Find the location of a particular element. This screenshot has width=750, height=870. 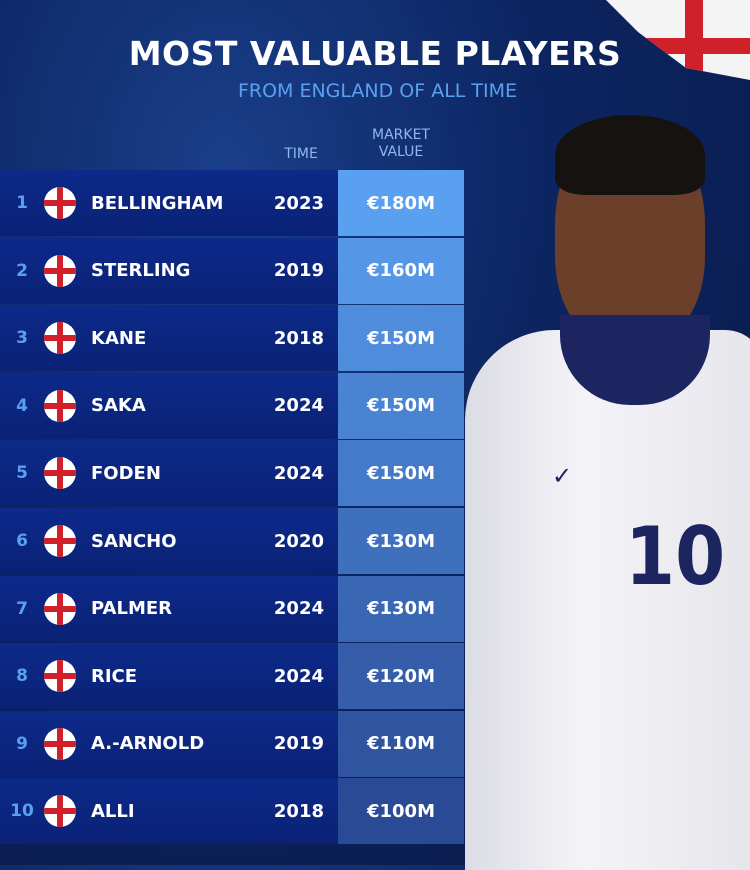

table-row: 3 KANE 2018 €150M is located at coordinates (232, 338).